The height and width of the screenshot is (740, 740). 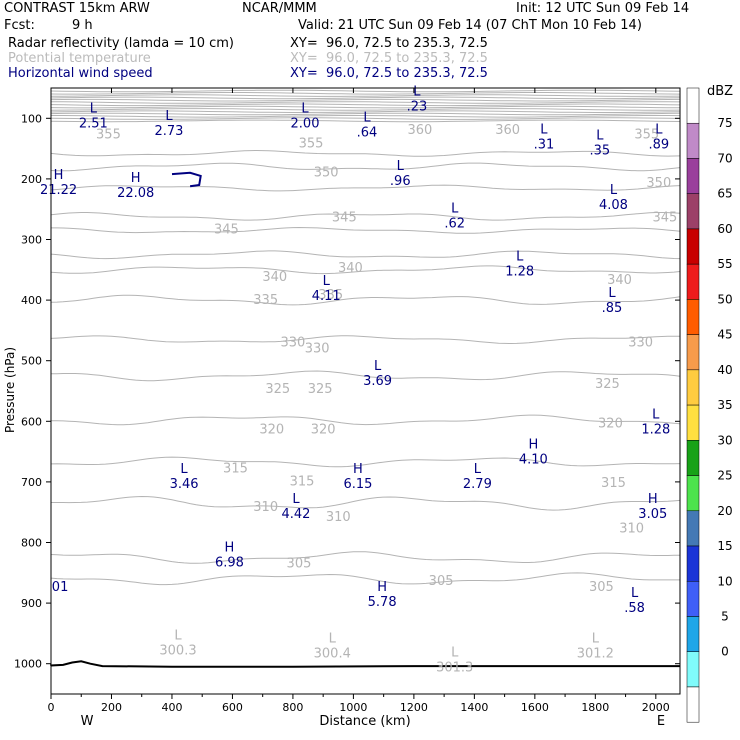 What do you see at coordinates (600, 151) in the screenshot?
I see `wind-speed-value: .35` at bounding box center [600, 151].